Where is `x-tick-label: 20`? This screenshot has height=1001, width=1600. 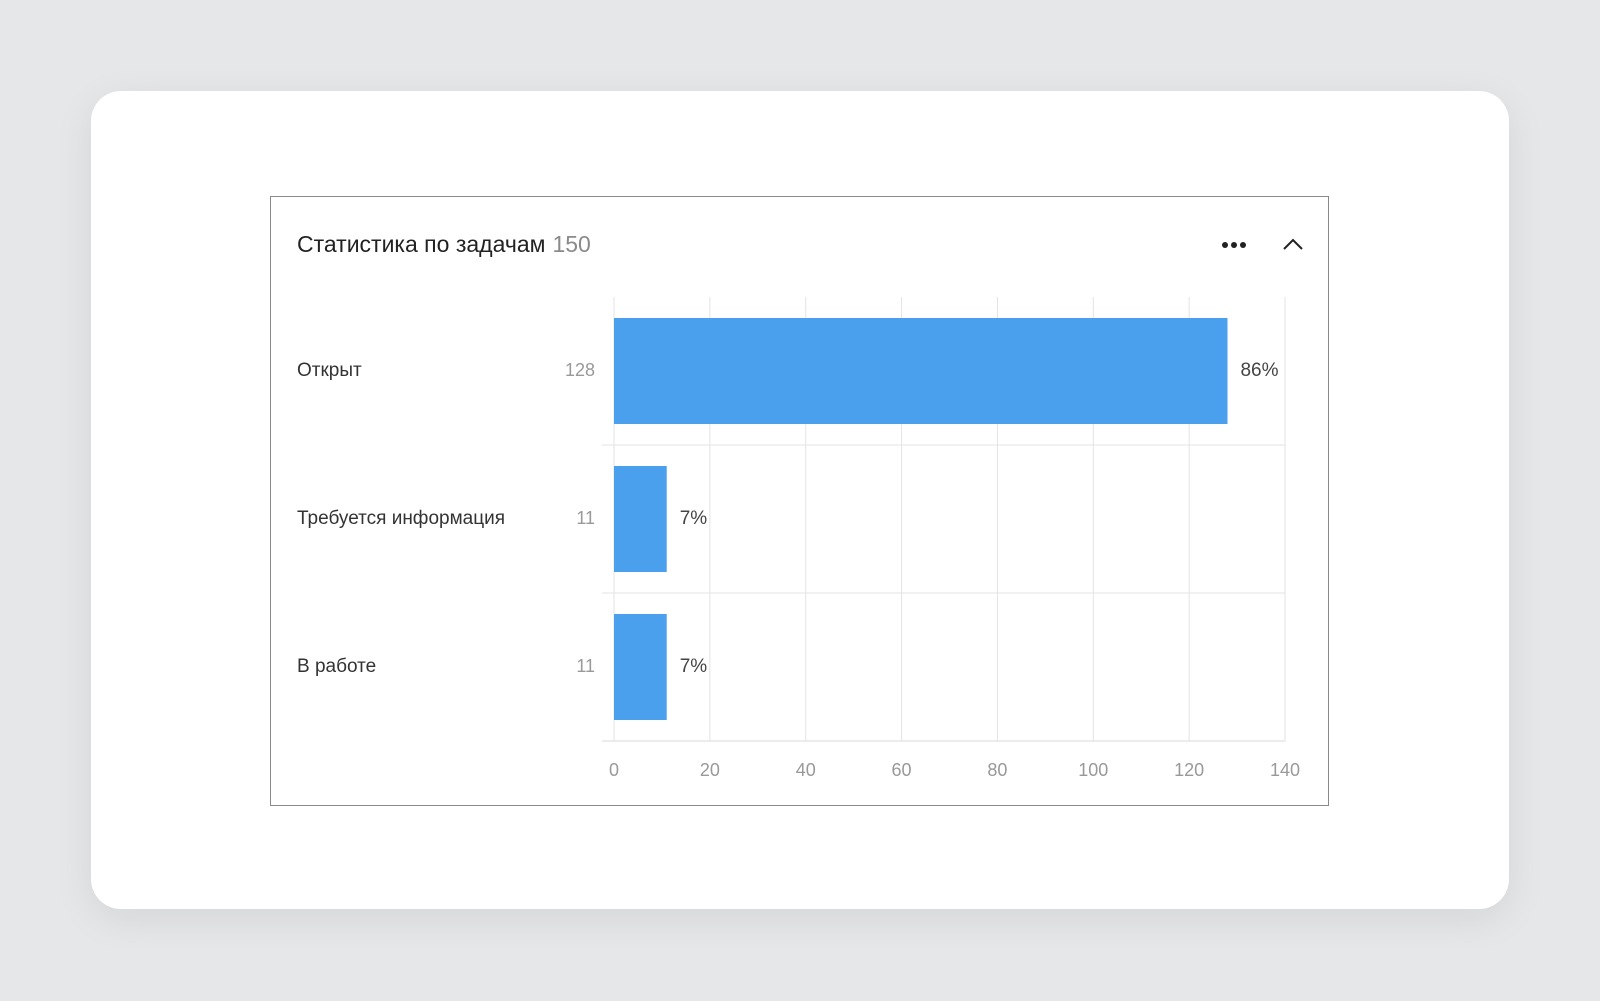 x-tick-label: 20 is located at coordinates (710, 770).